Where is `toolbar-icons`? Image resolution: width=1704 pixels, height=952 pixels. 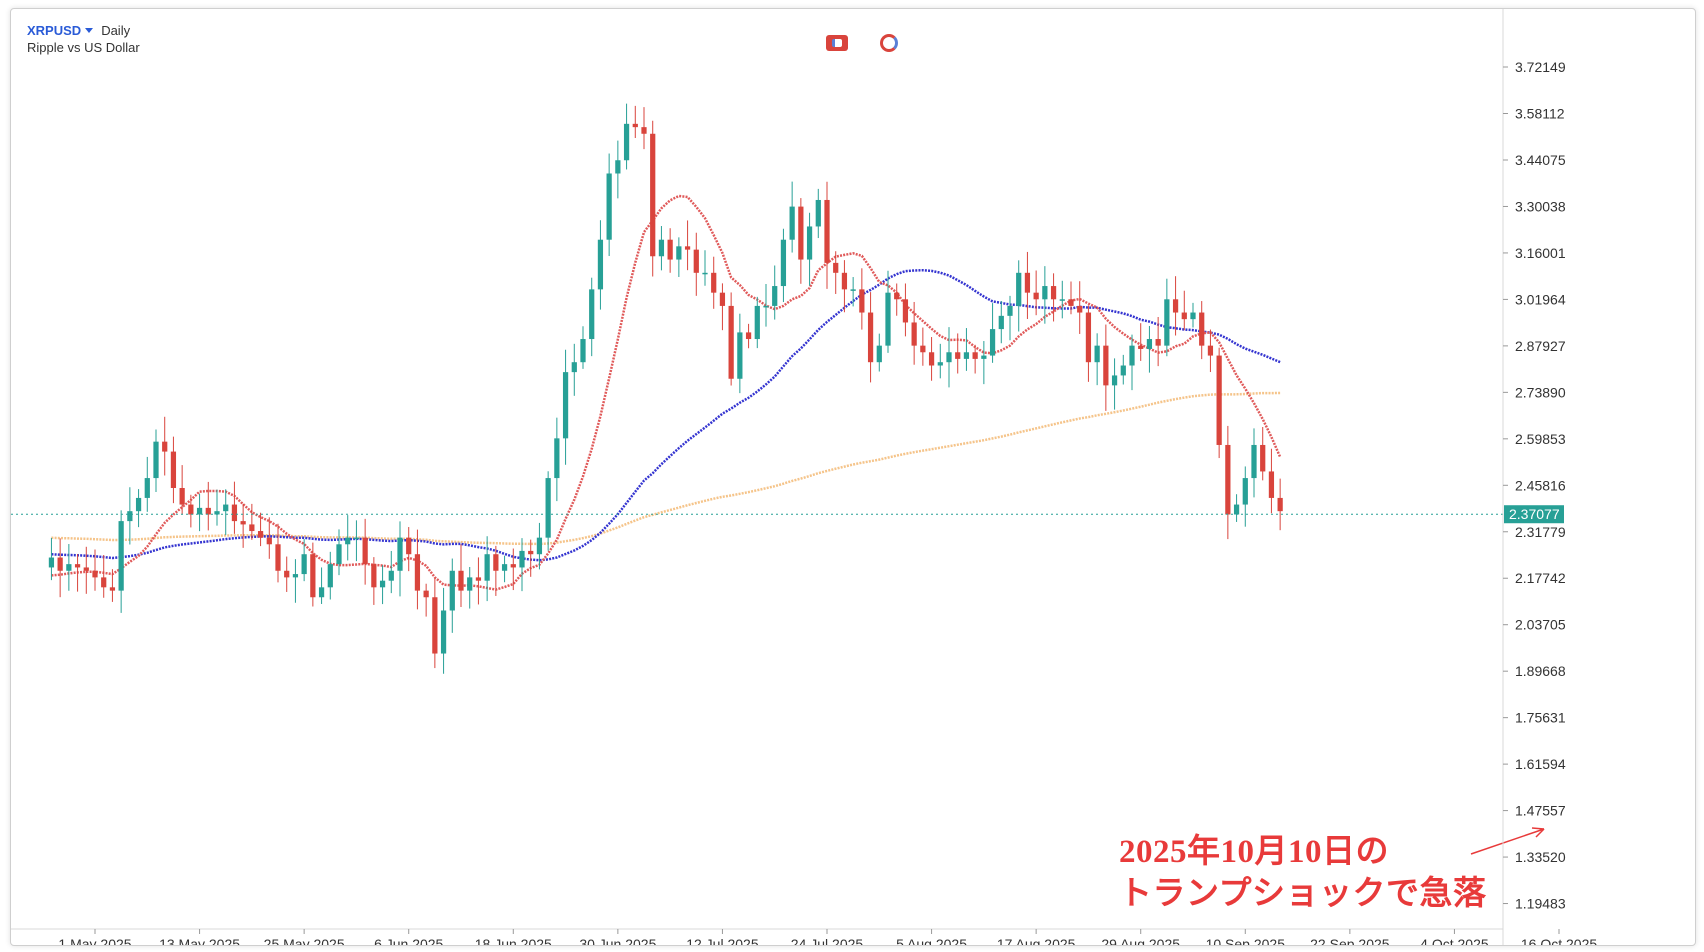
toolbar-icons is located at coordinates (862, 43).